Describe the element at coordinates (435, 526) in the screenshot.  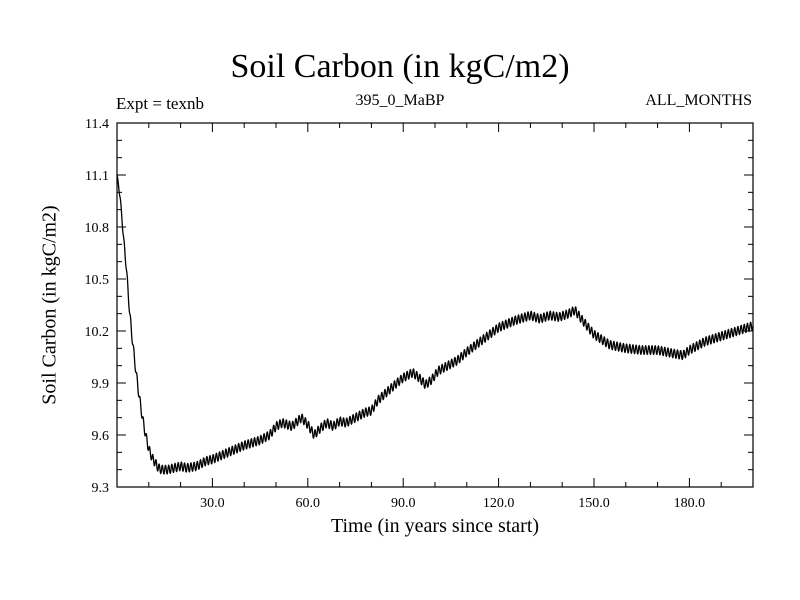
I see `x-axis-label: Time (in years since start)` at that location.